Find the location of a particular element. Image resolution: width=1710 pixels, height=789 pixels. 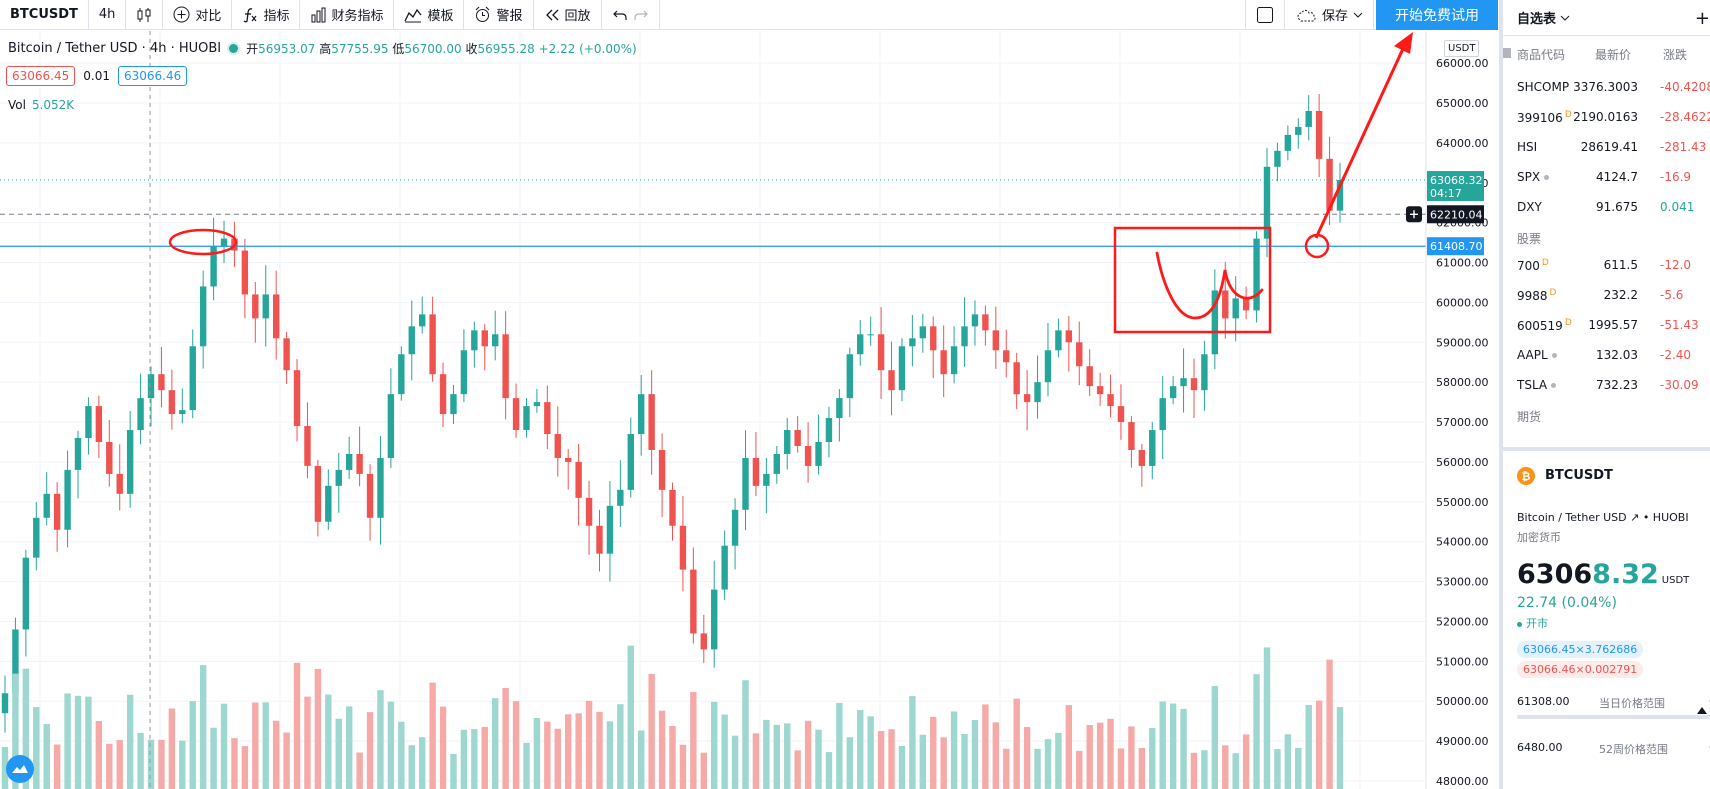

row-price: 732.23 is located at coordinates (1617, 385).